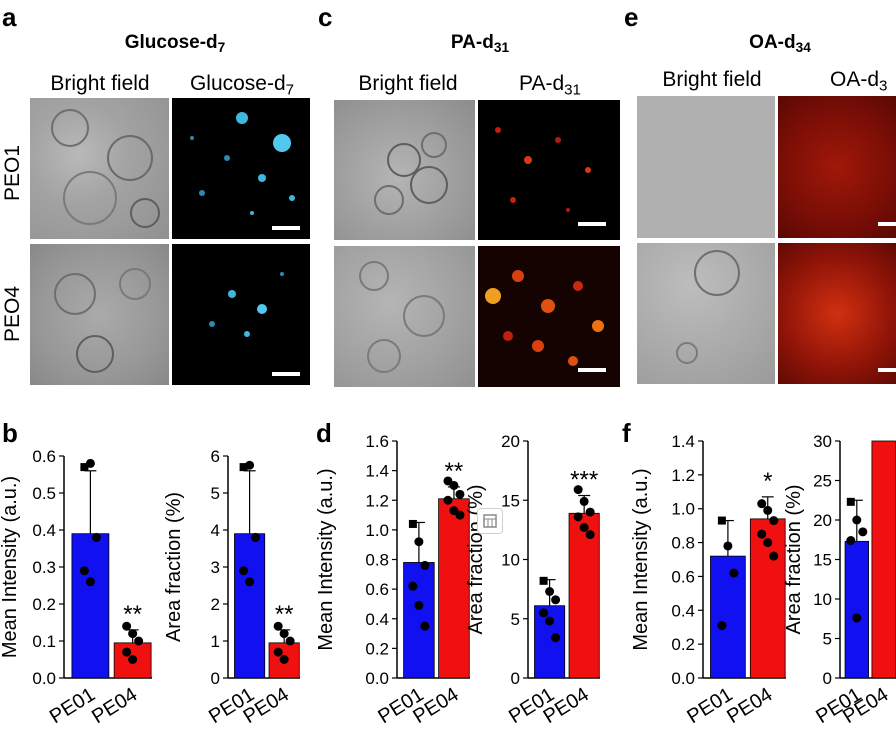 Image resolution: width=896 pixels, height=746 pixels. Describe the element at coordinates (480, 45) in the screenshot. I see `panel-c-title: PA-d31` at that location.